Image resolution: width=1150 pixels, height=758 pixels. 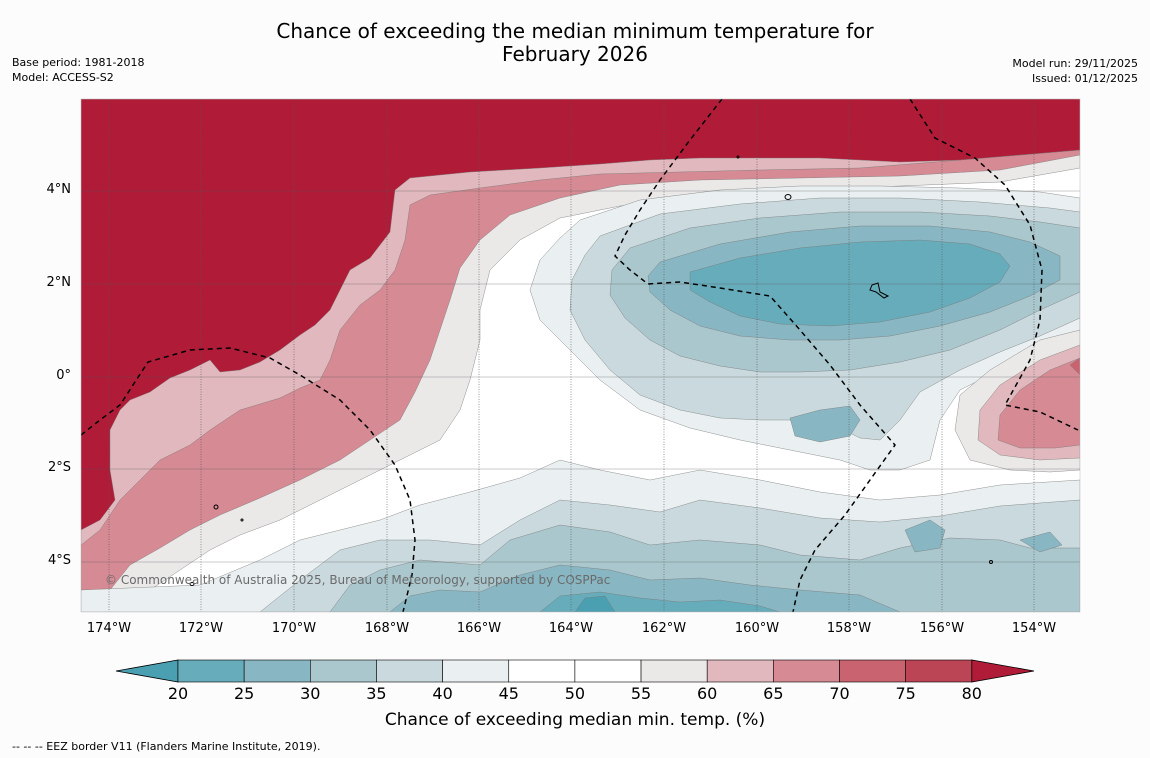 What do you see at coordinates (757, 628) in the screenshot?
I see `longitude-label: 160°W` at bounding box center [757, 628].